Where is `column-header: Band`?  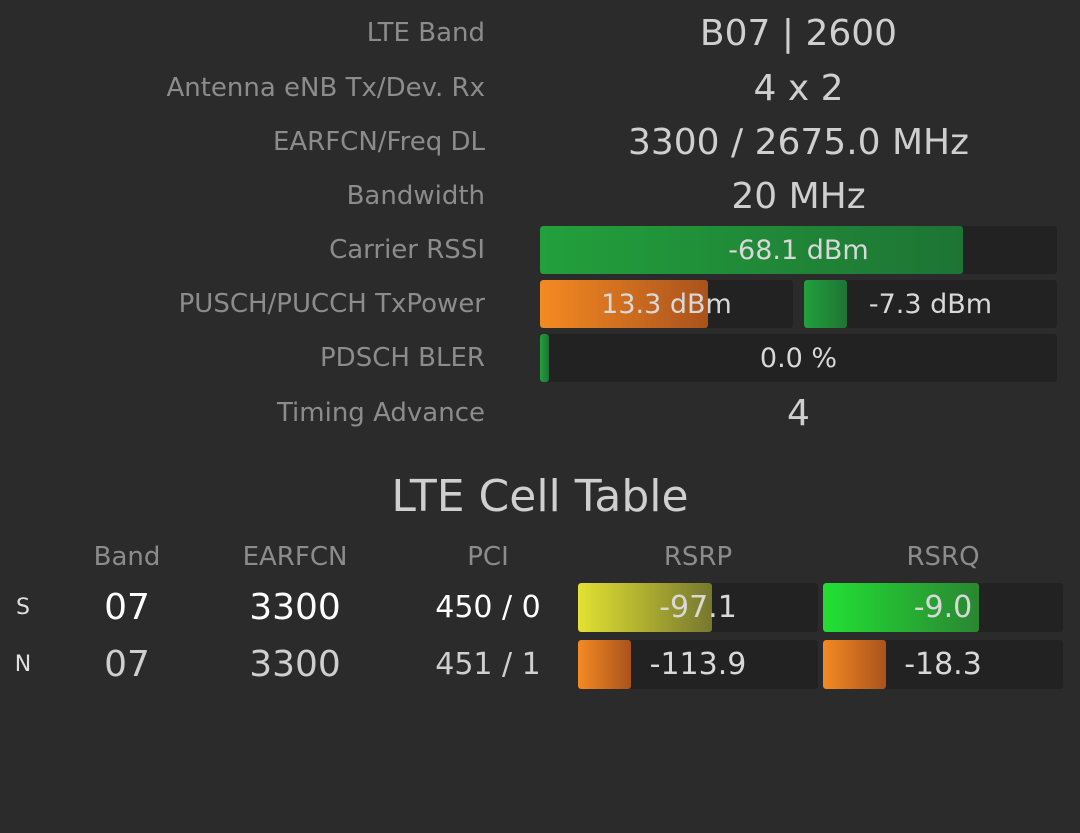
column-header: Band is located at coordinates (127, 557).